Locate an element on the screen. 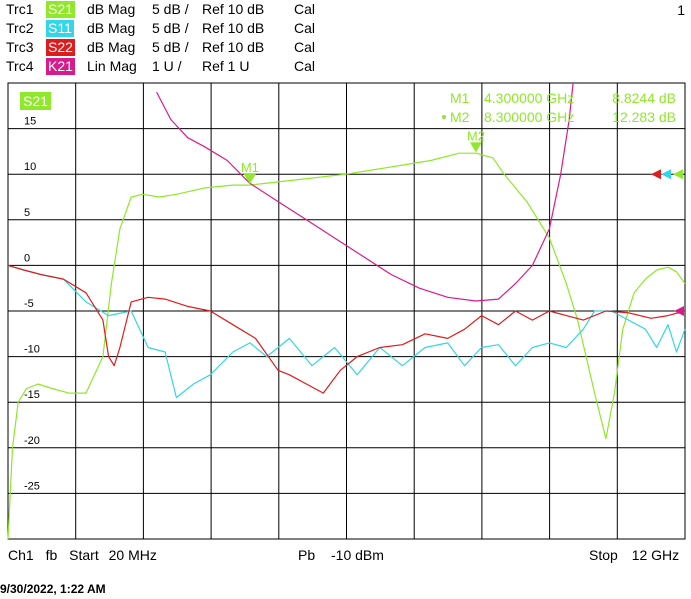 The width and height of the screenshot is (691, 599). trace-param-badge: S22 is located at coordinates (60, 47).